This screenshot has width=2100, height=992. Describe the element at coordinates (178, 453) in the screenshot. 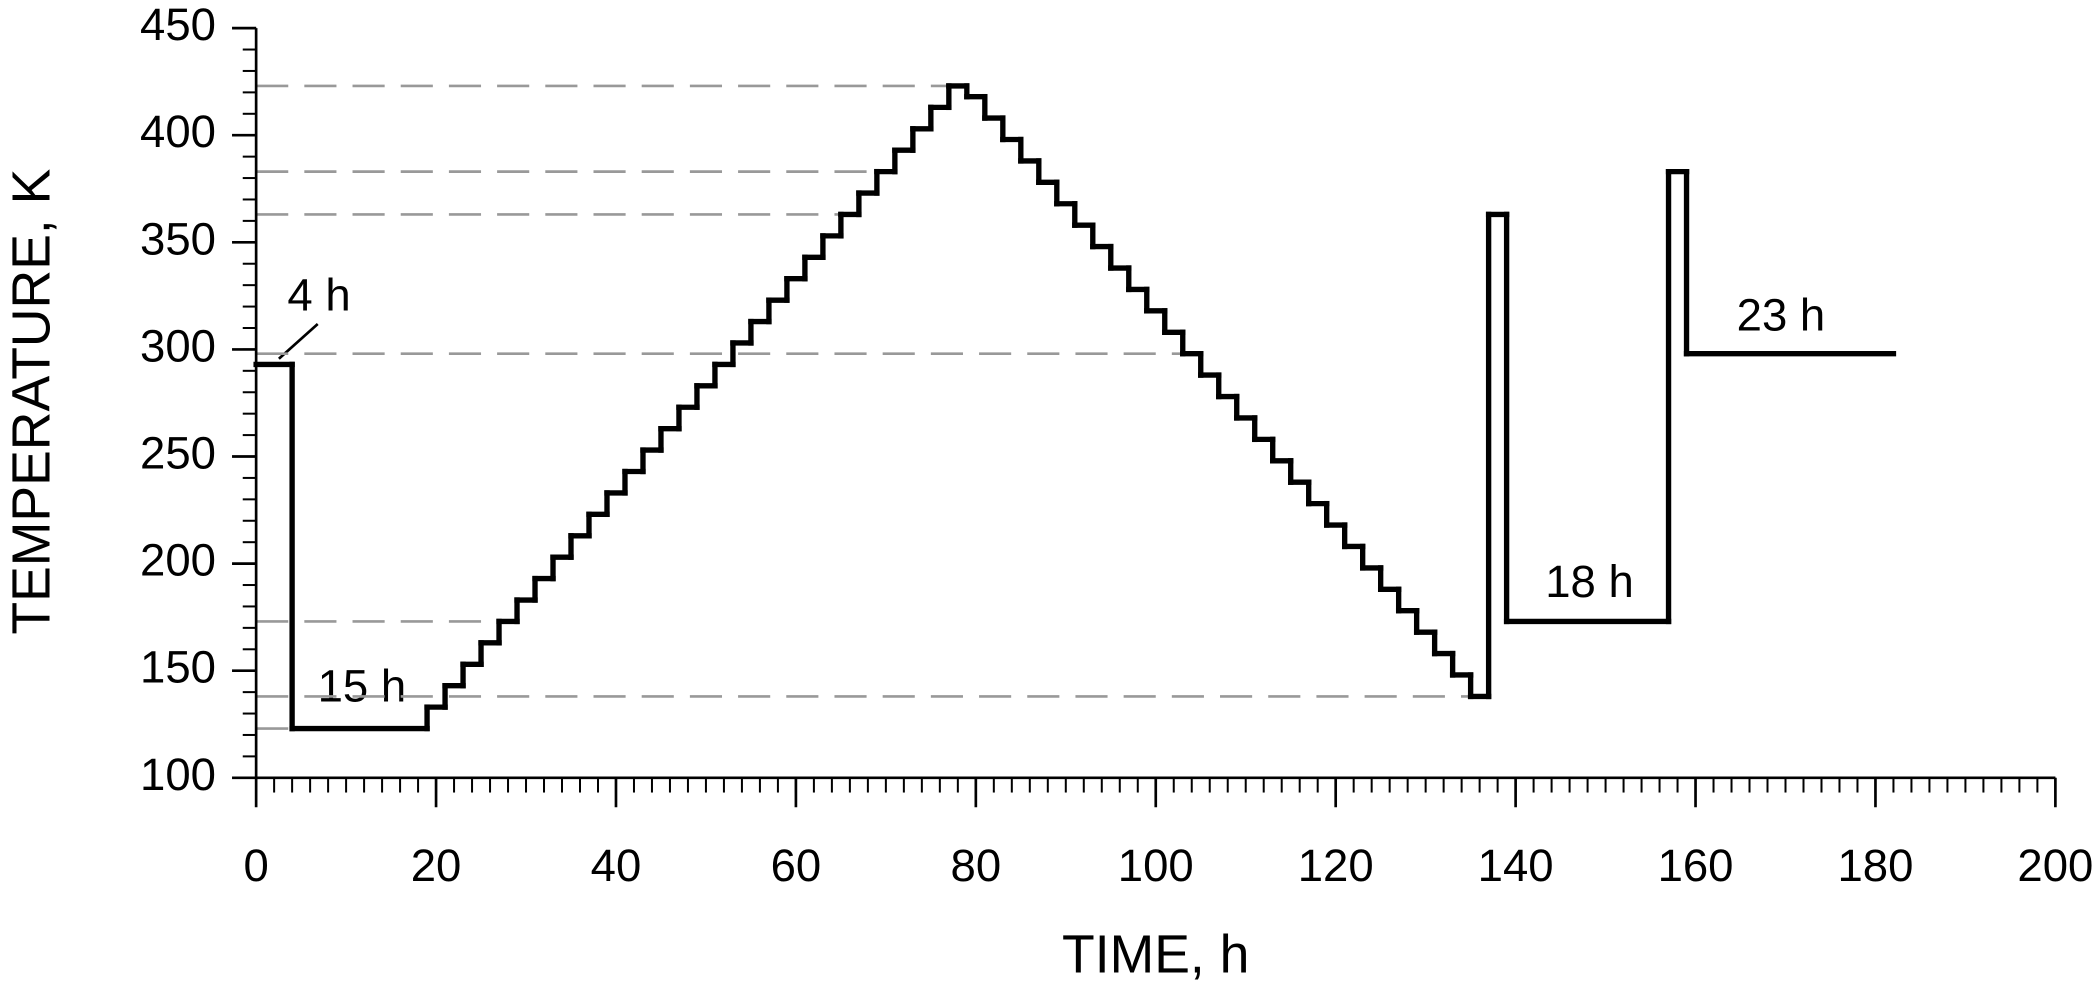

I see `y-tick-label: 250` at that location.